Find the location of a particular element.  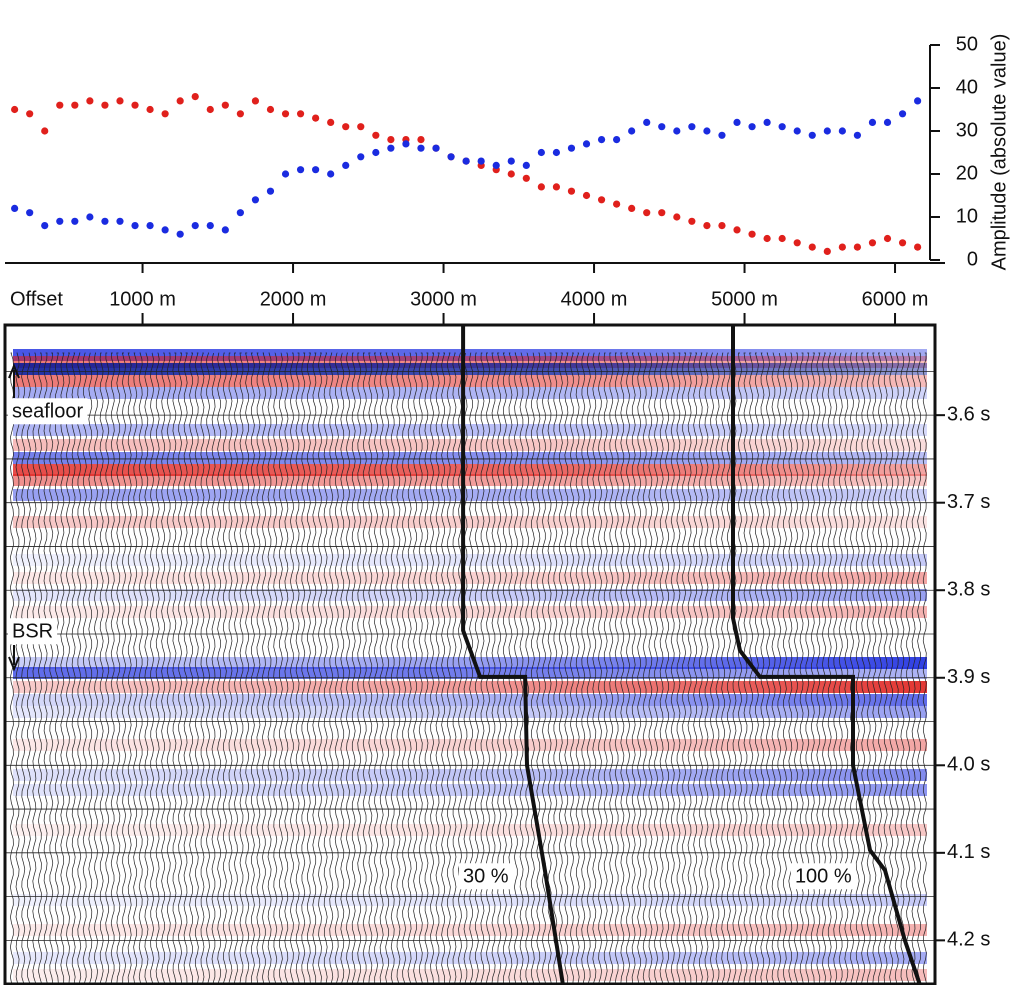

curve-label: 100 % is located at coordinates (823, 876).